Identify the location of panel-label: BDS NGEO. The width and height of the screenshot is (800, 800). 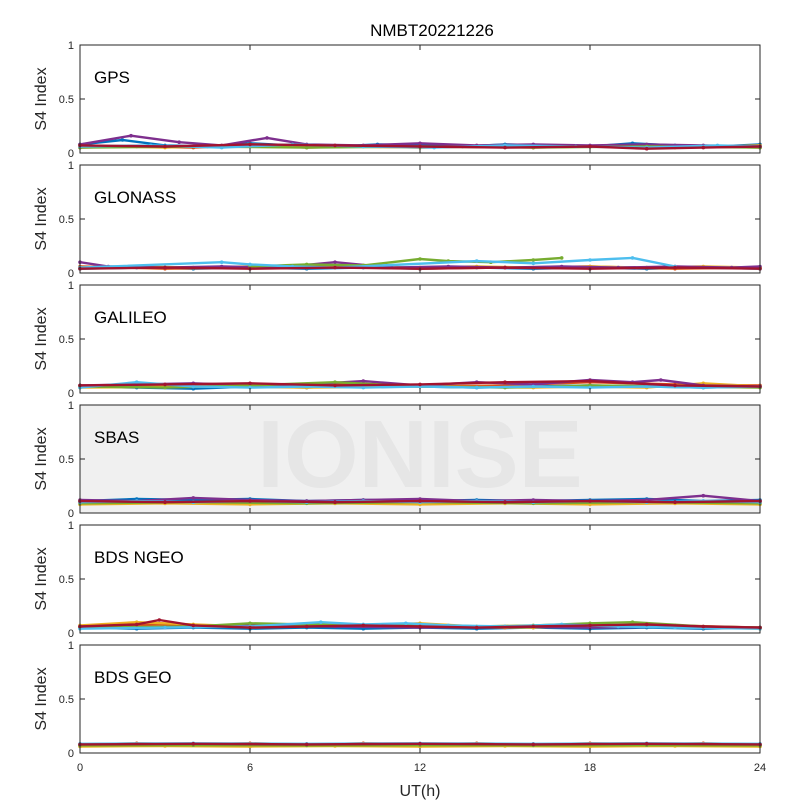
(139, 557).